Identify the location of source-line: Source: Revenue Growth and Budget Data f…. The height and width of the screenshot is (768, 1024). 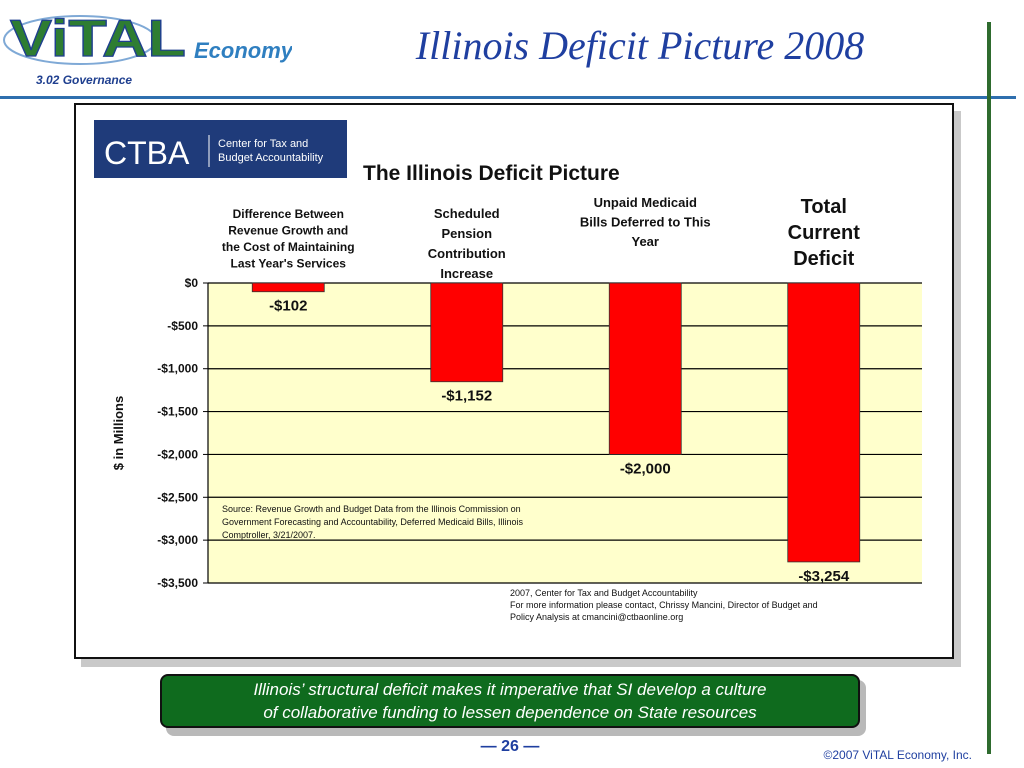
(371, 509).